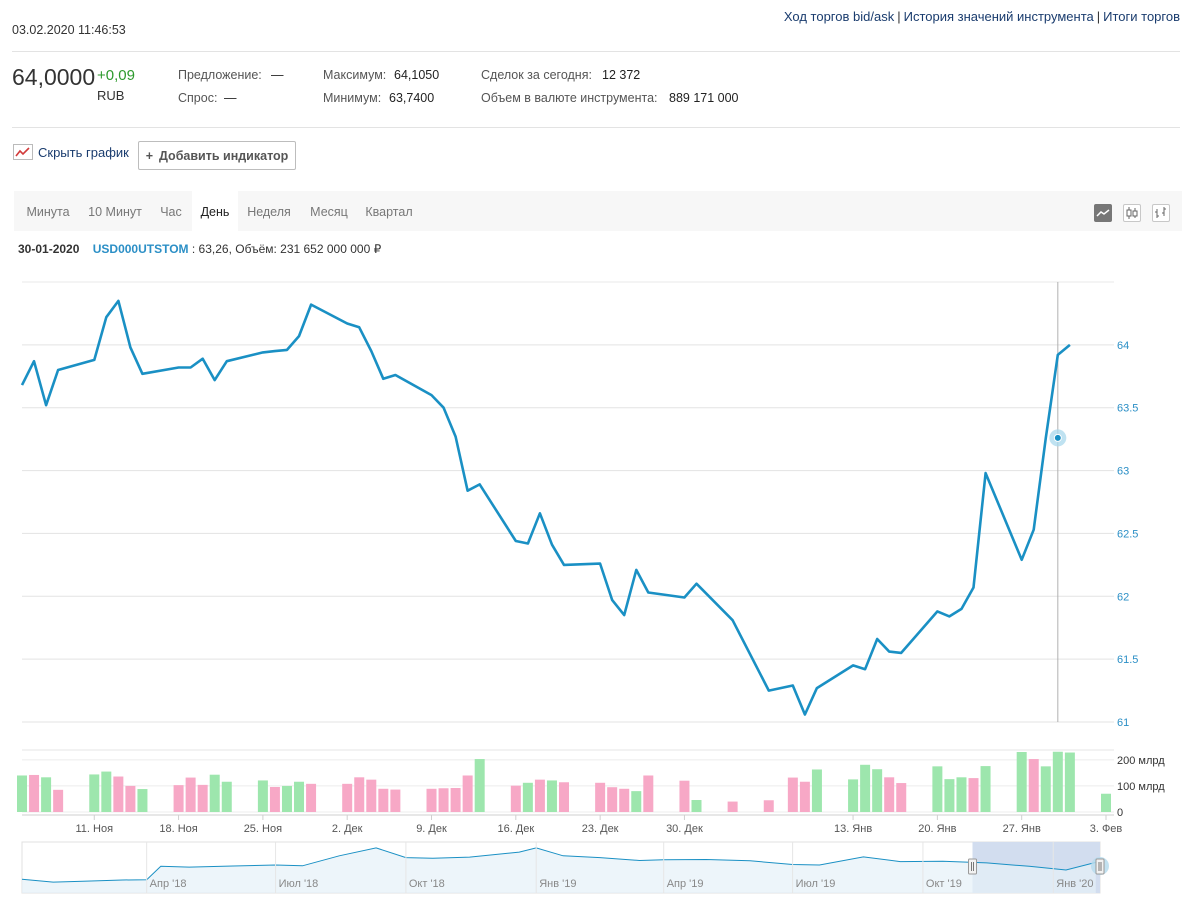 This screenshot has width=1198, height=899. I want to click on max-label: Максимум:, so click(355, 75).